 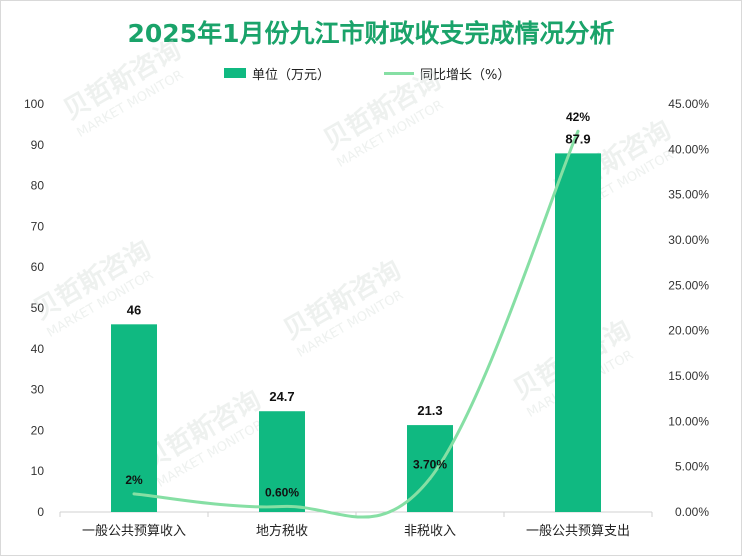 What do you see at coordinates (134, 531) in the screenshot?
I see `x-category-label: 一般公共预算收入` at bounding box center [134, 531].